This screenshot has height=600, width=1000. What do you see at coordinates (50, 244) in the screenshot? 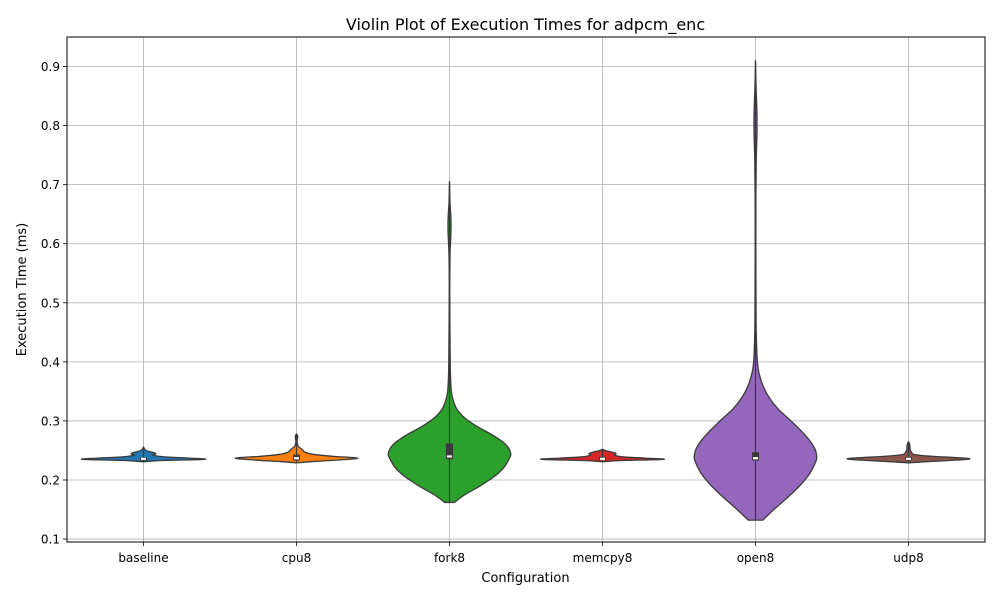
I see `y-tick-label: 0.6` at bounding box center [50, 244].